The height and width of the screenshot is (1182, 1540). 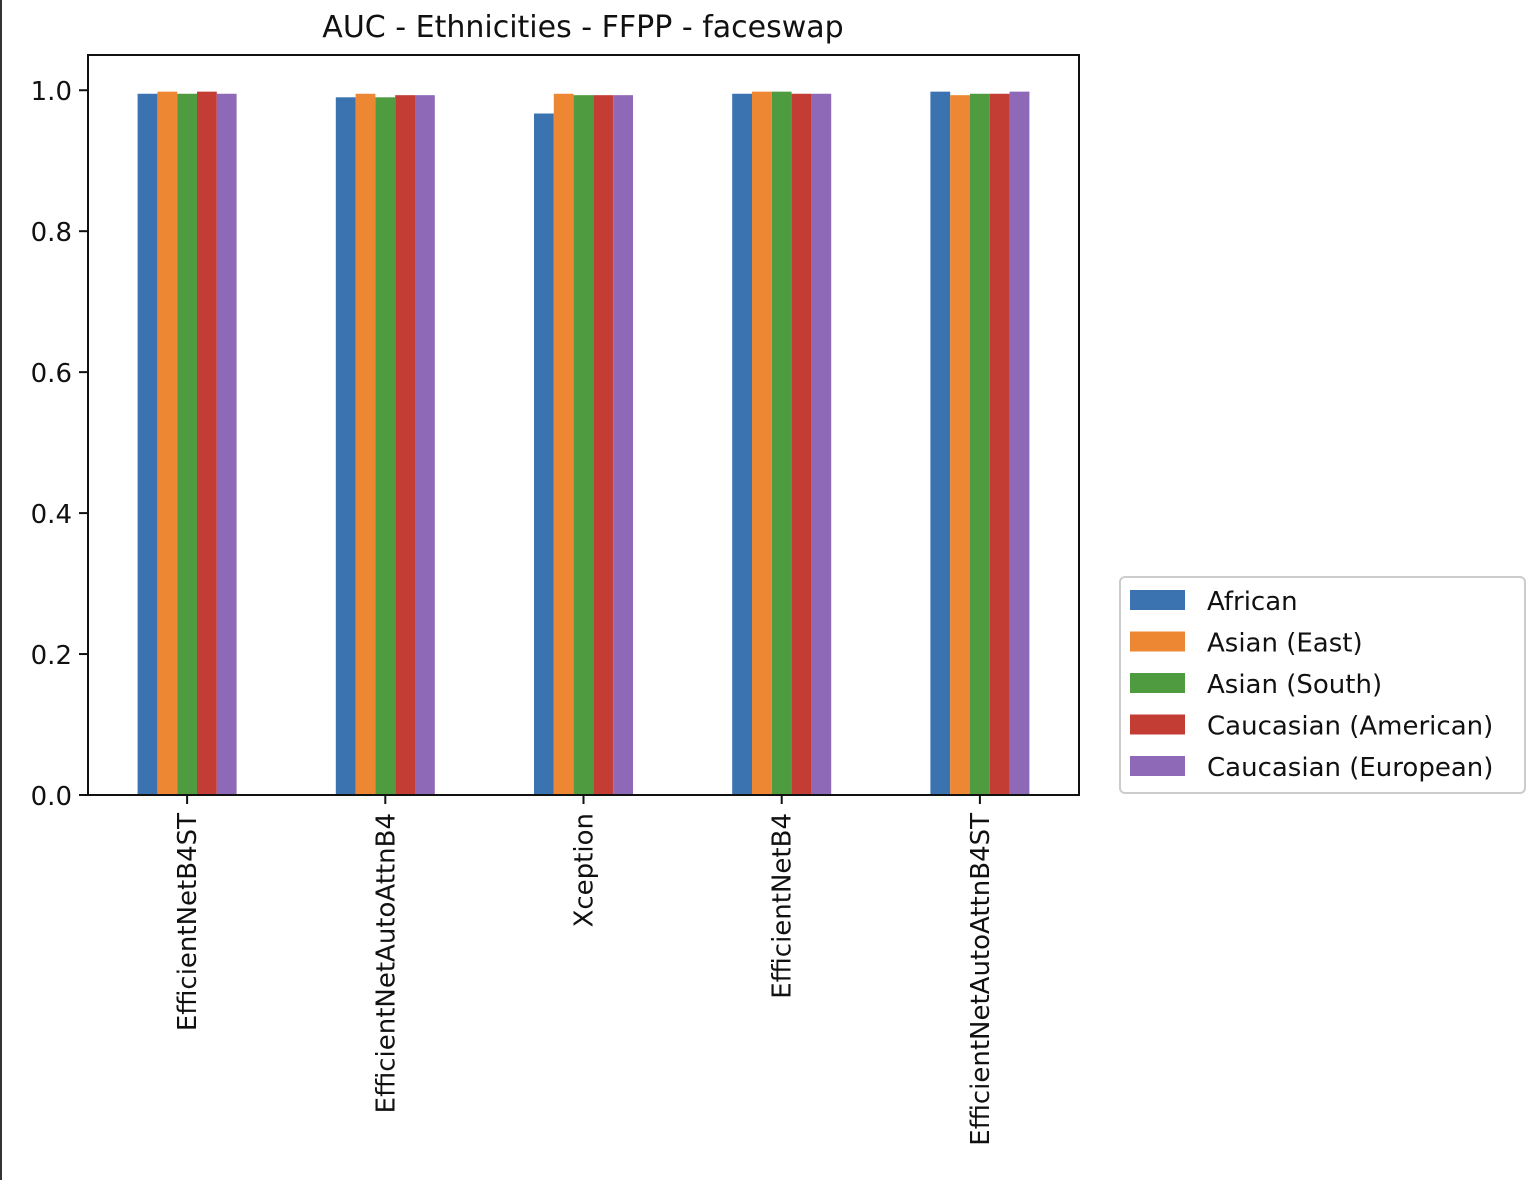 I want to click on legend-label: Asian (South), so click(x=1294, y=685).